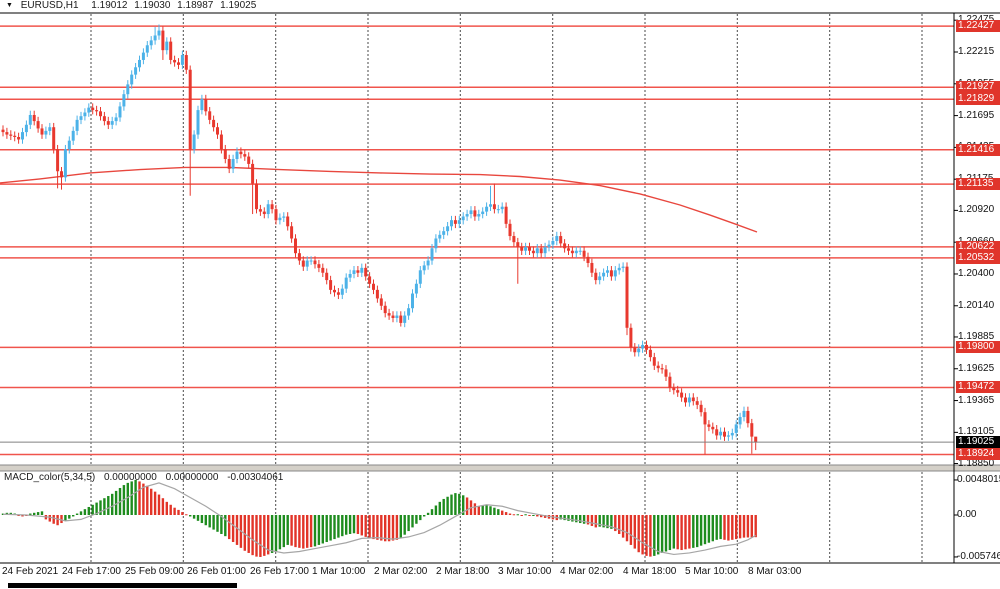 The width and height of the screenshot is (1000, 589). I want to click on price-tick-label: 1.22215, so click(976, 51).